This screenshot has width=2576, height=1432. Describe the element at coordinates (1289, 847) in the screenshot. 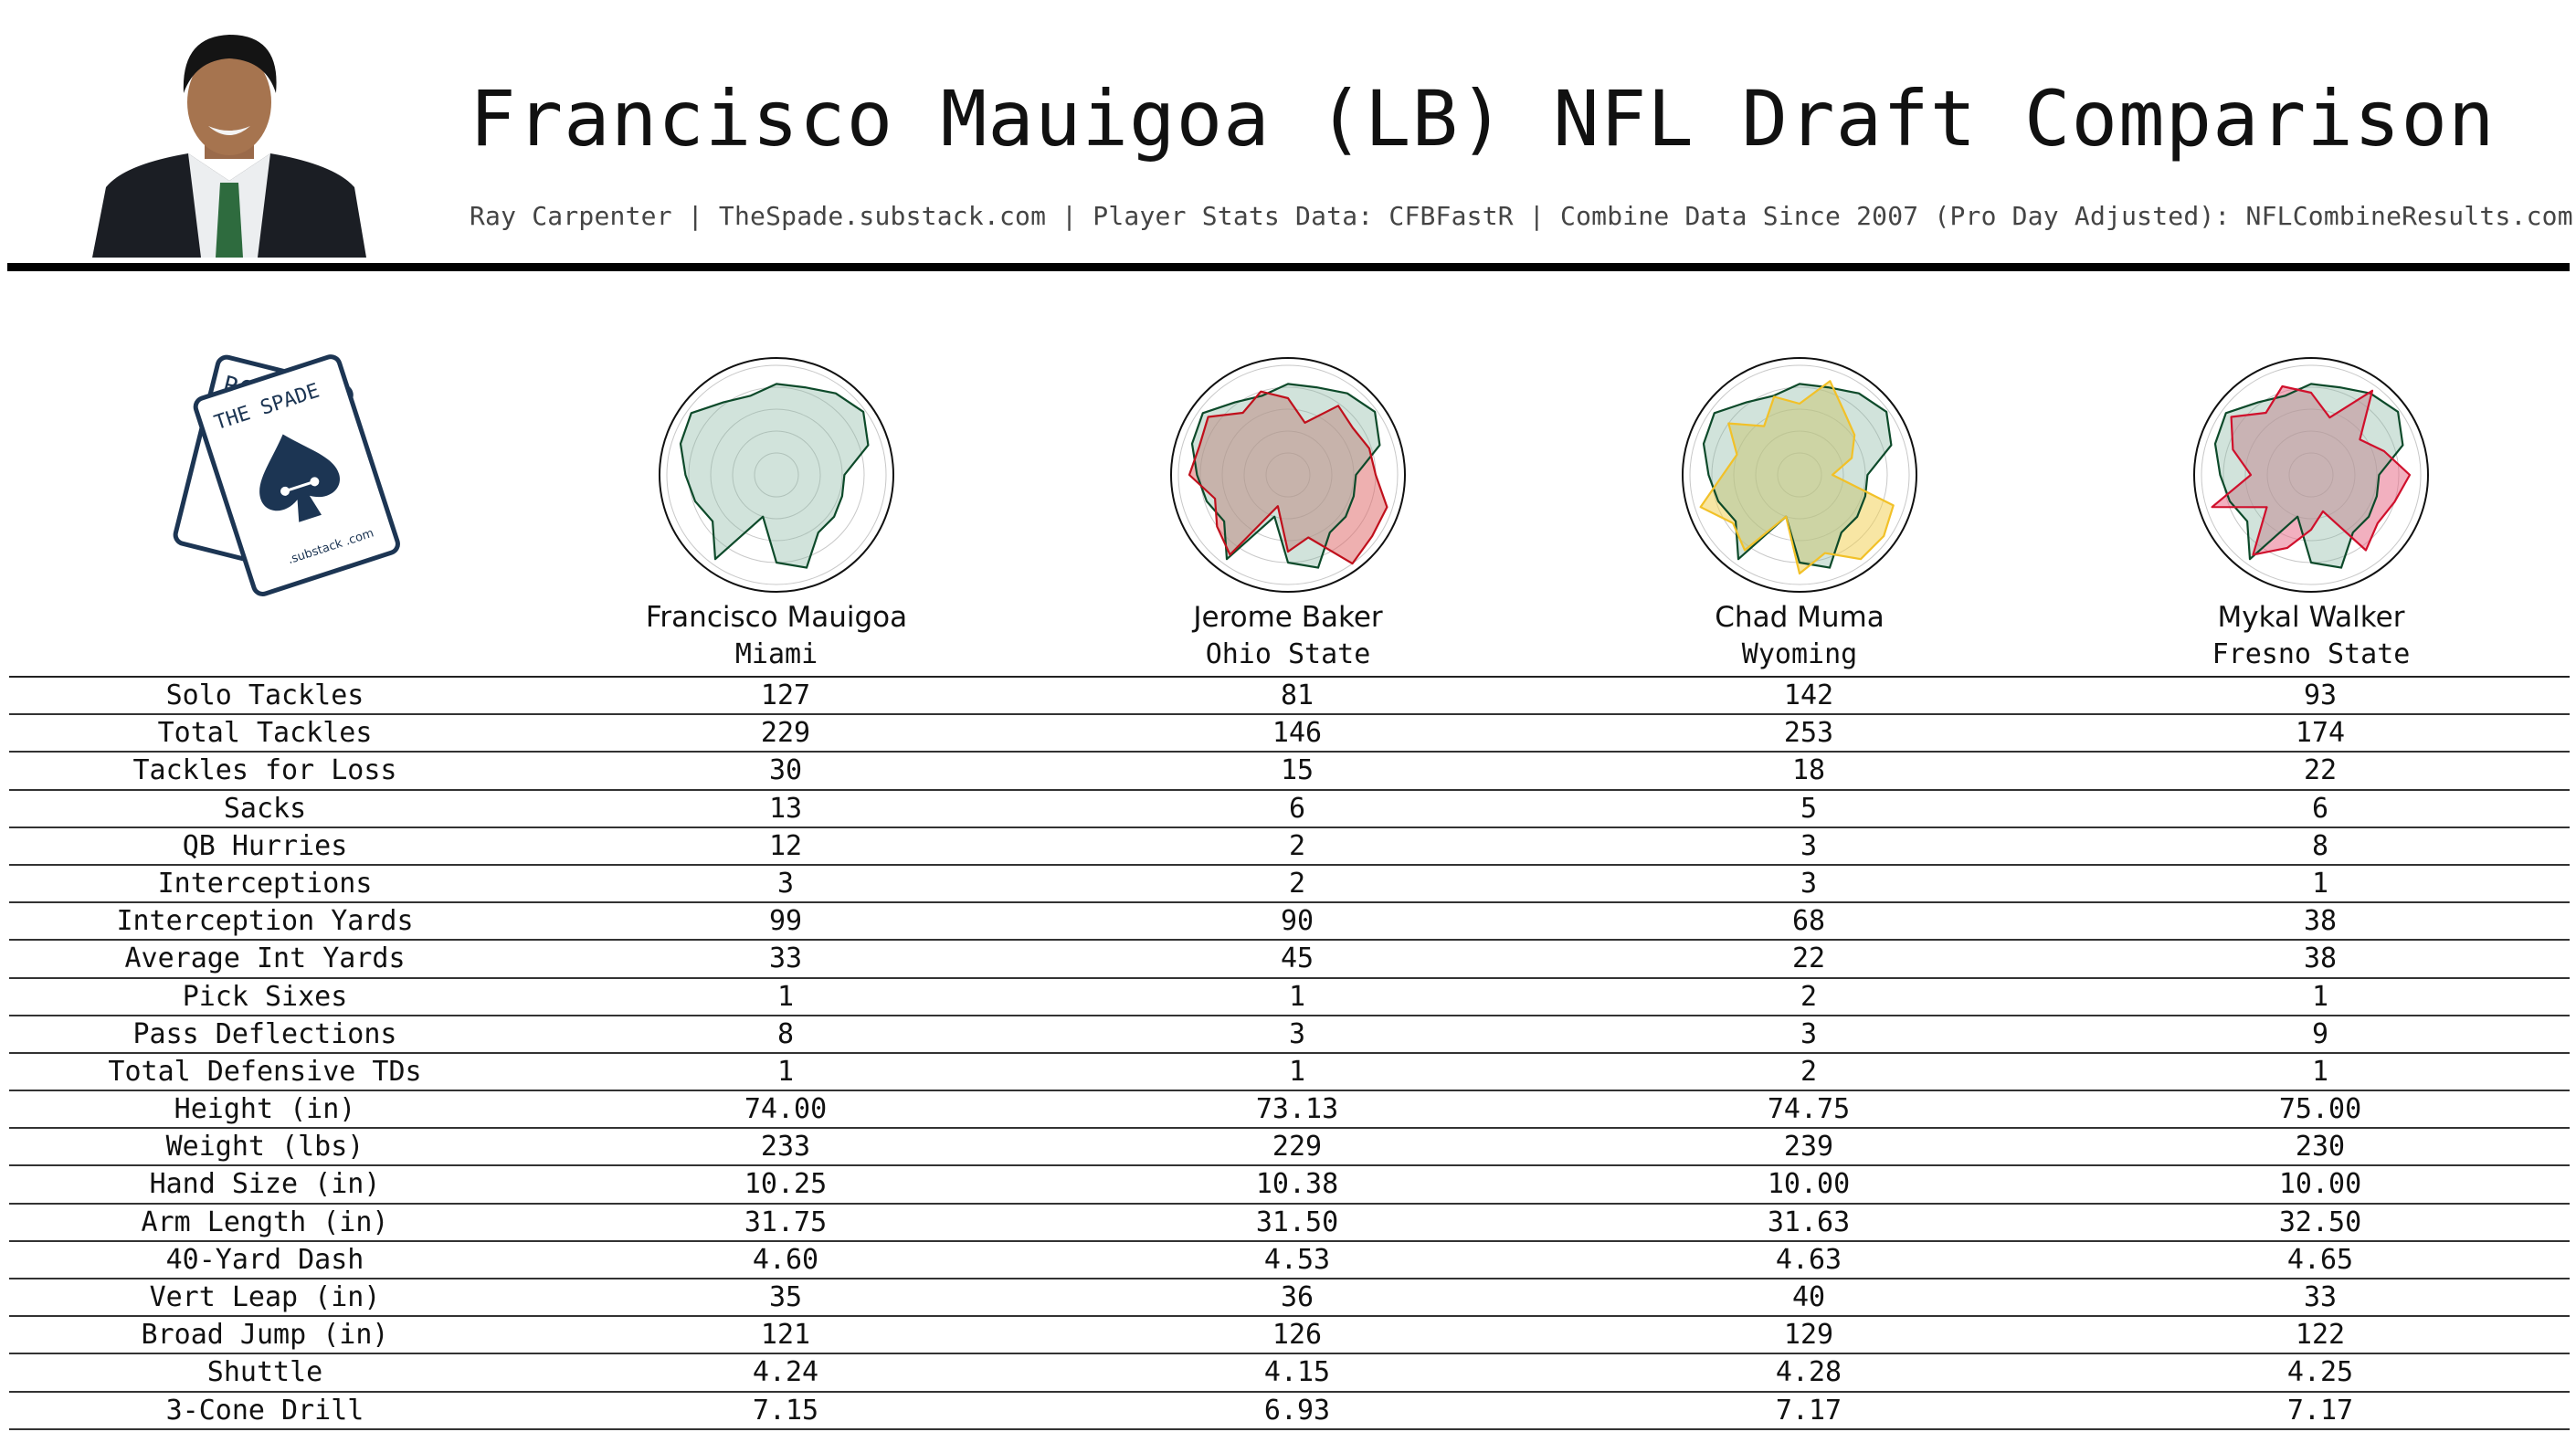

I see `table-row: QB Hurries 12 2 3 8` at that location.